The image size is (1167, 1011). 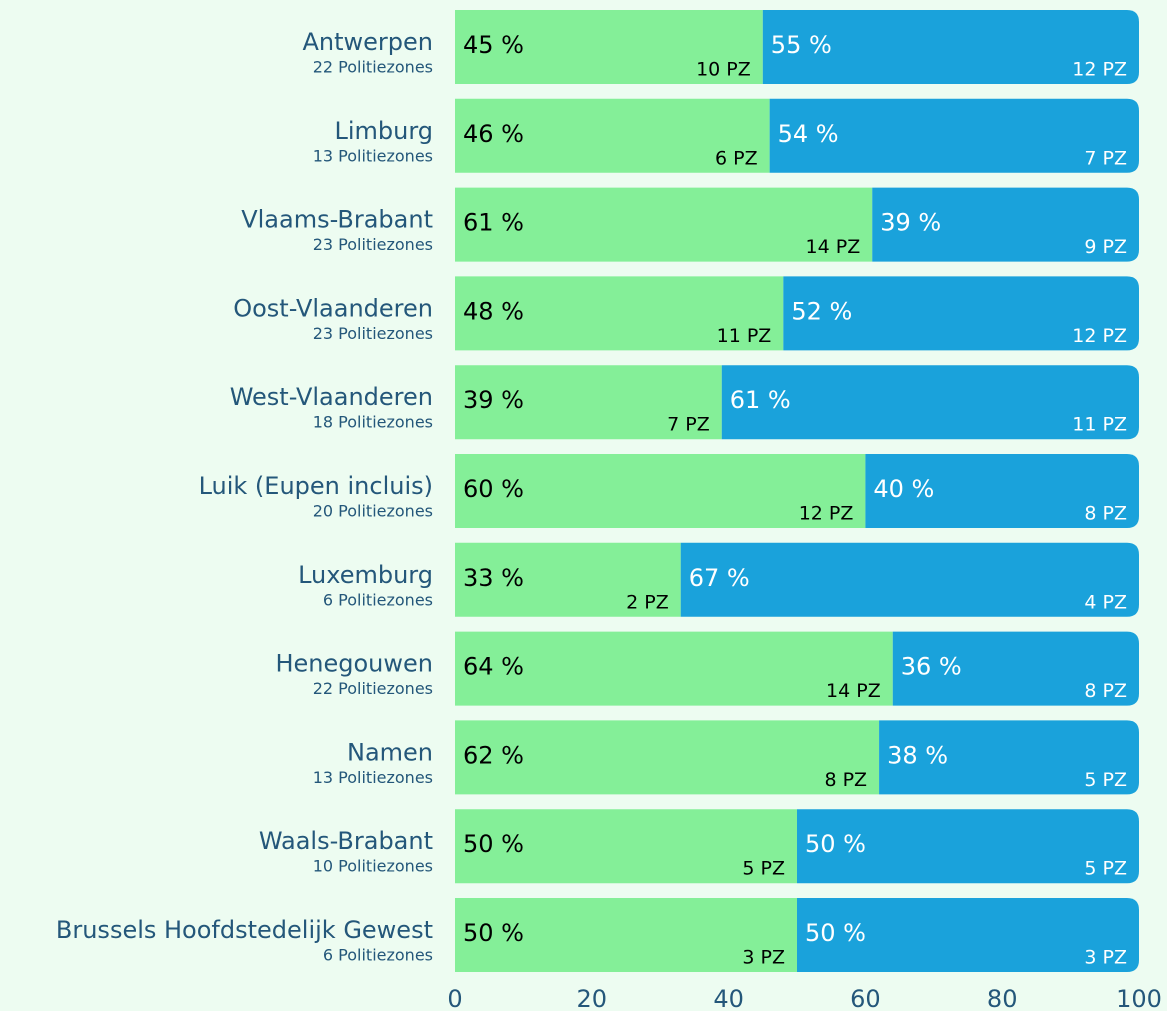 I want to click on category-label: Luik (Eupen incluis), so click(x=316, y=486).